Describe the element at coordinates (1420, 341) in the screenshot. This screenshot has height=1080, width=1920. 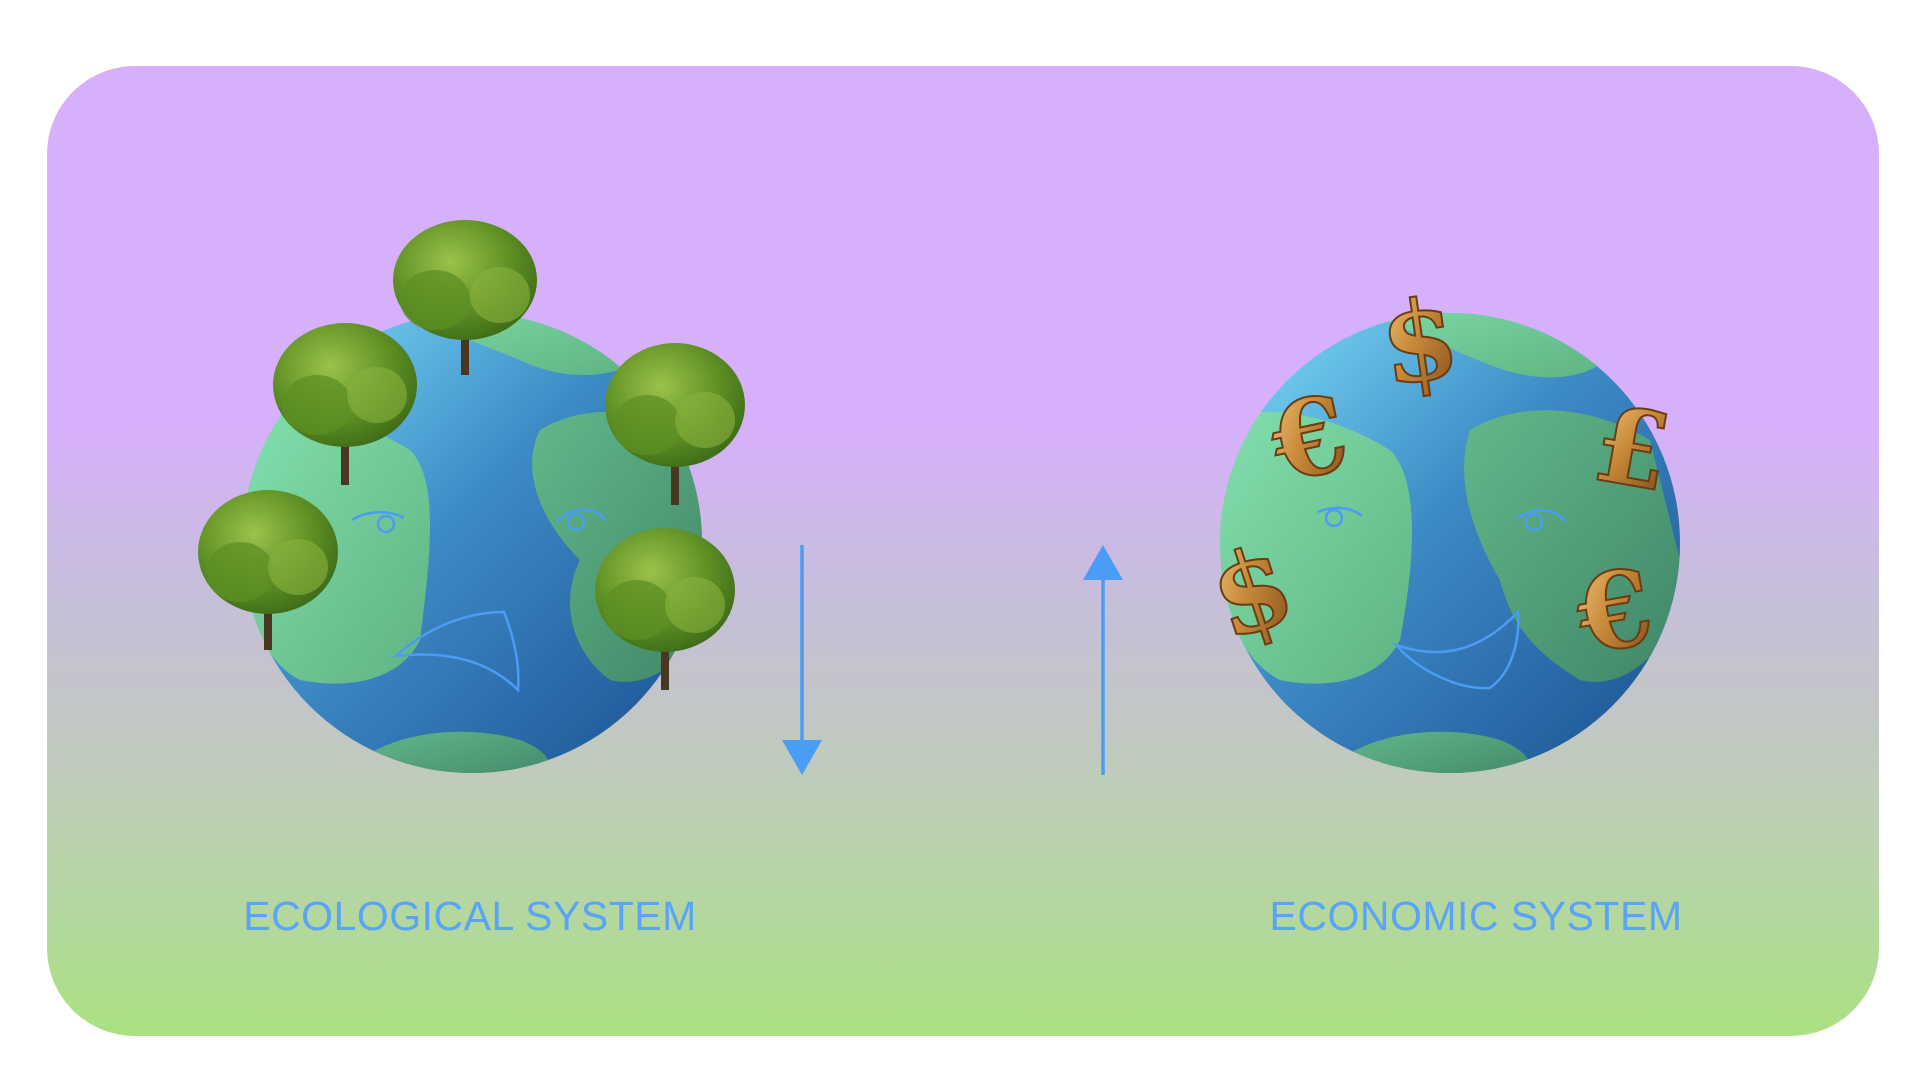
I see `dollar-icon: $` at that location.